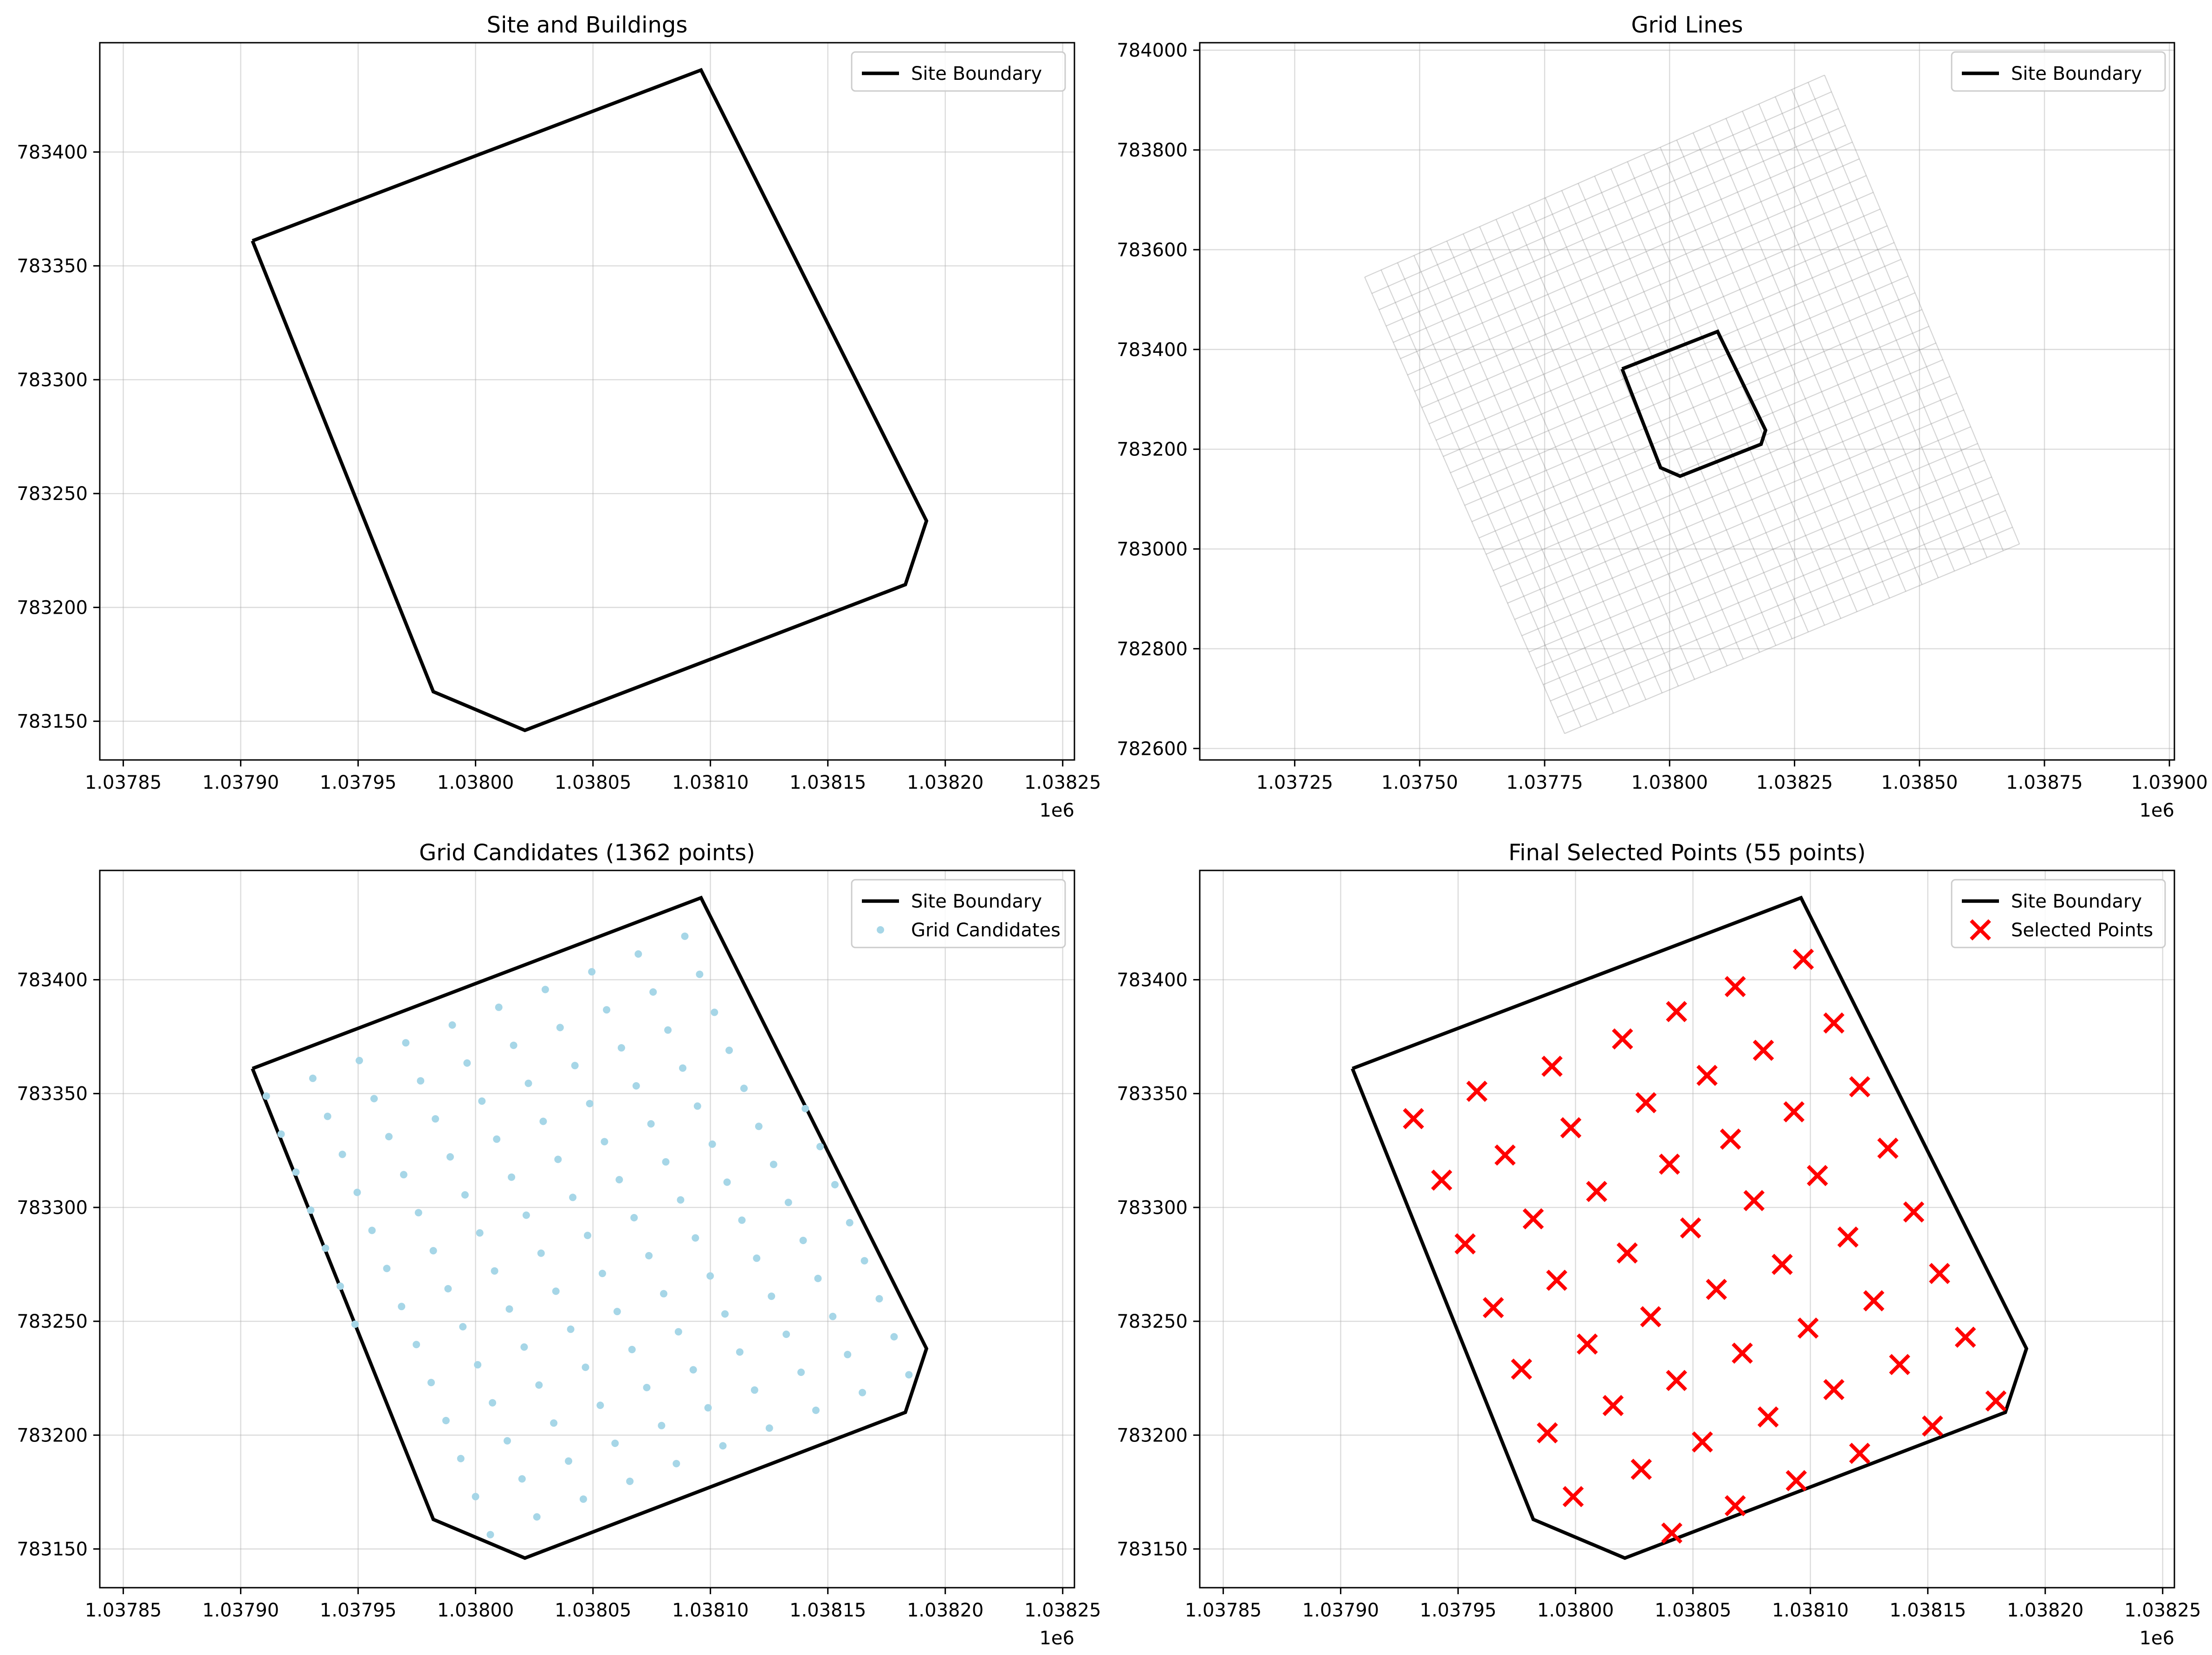 This screenshot has width=2212, height=1655. I want to click on y-tick-label-2: 783000, so click(1152, 549).